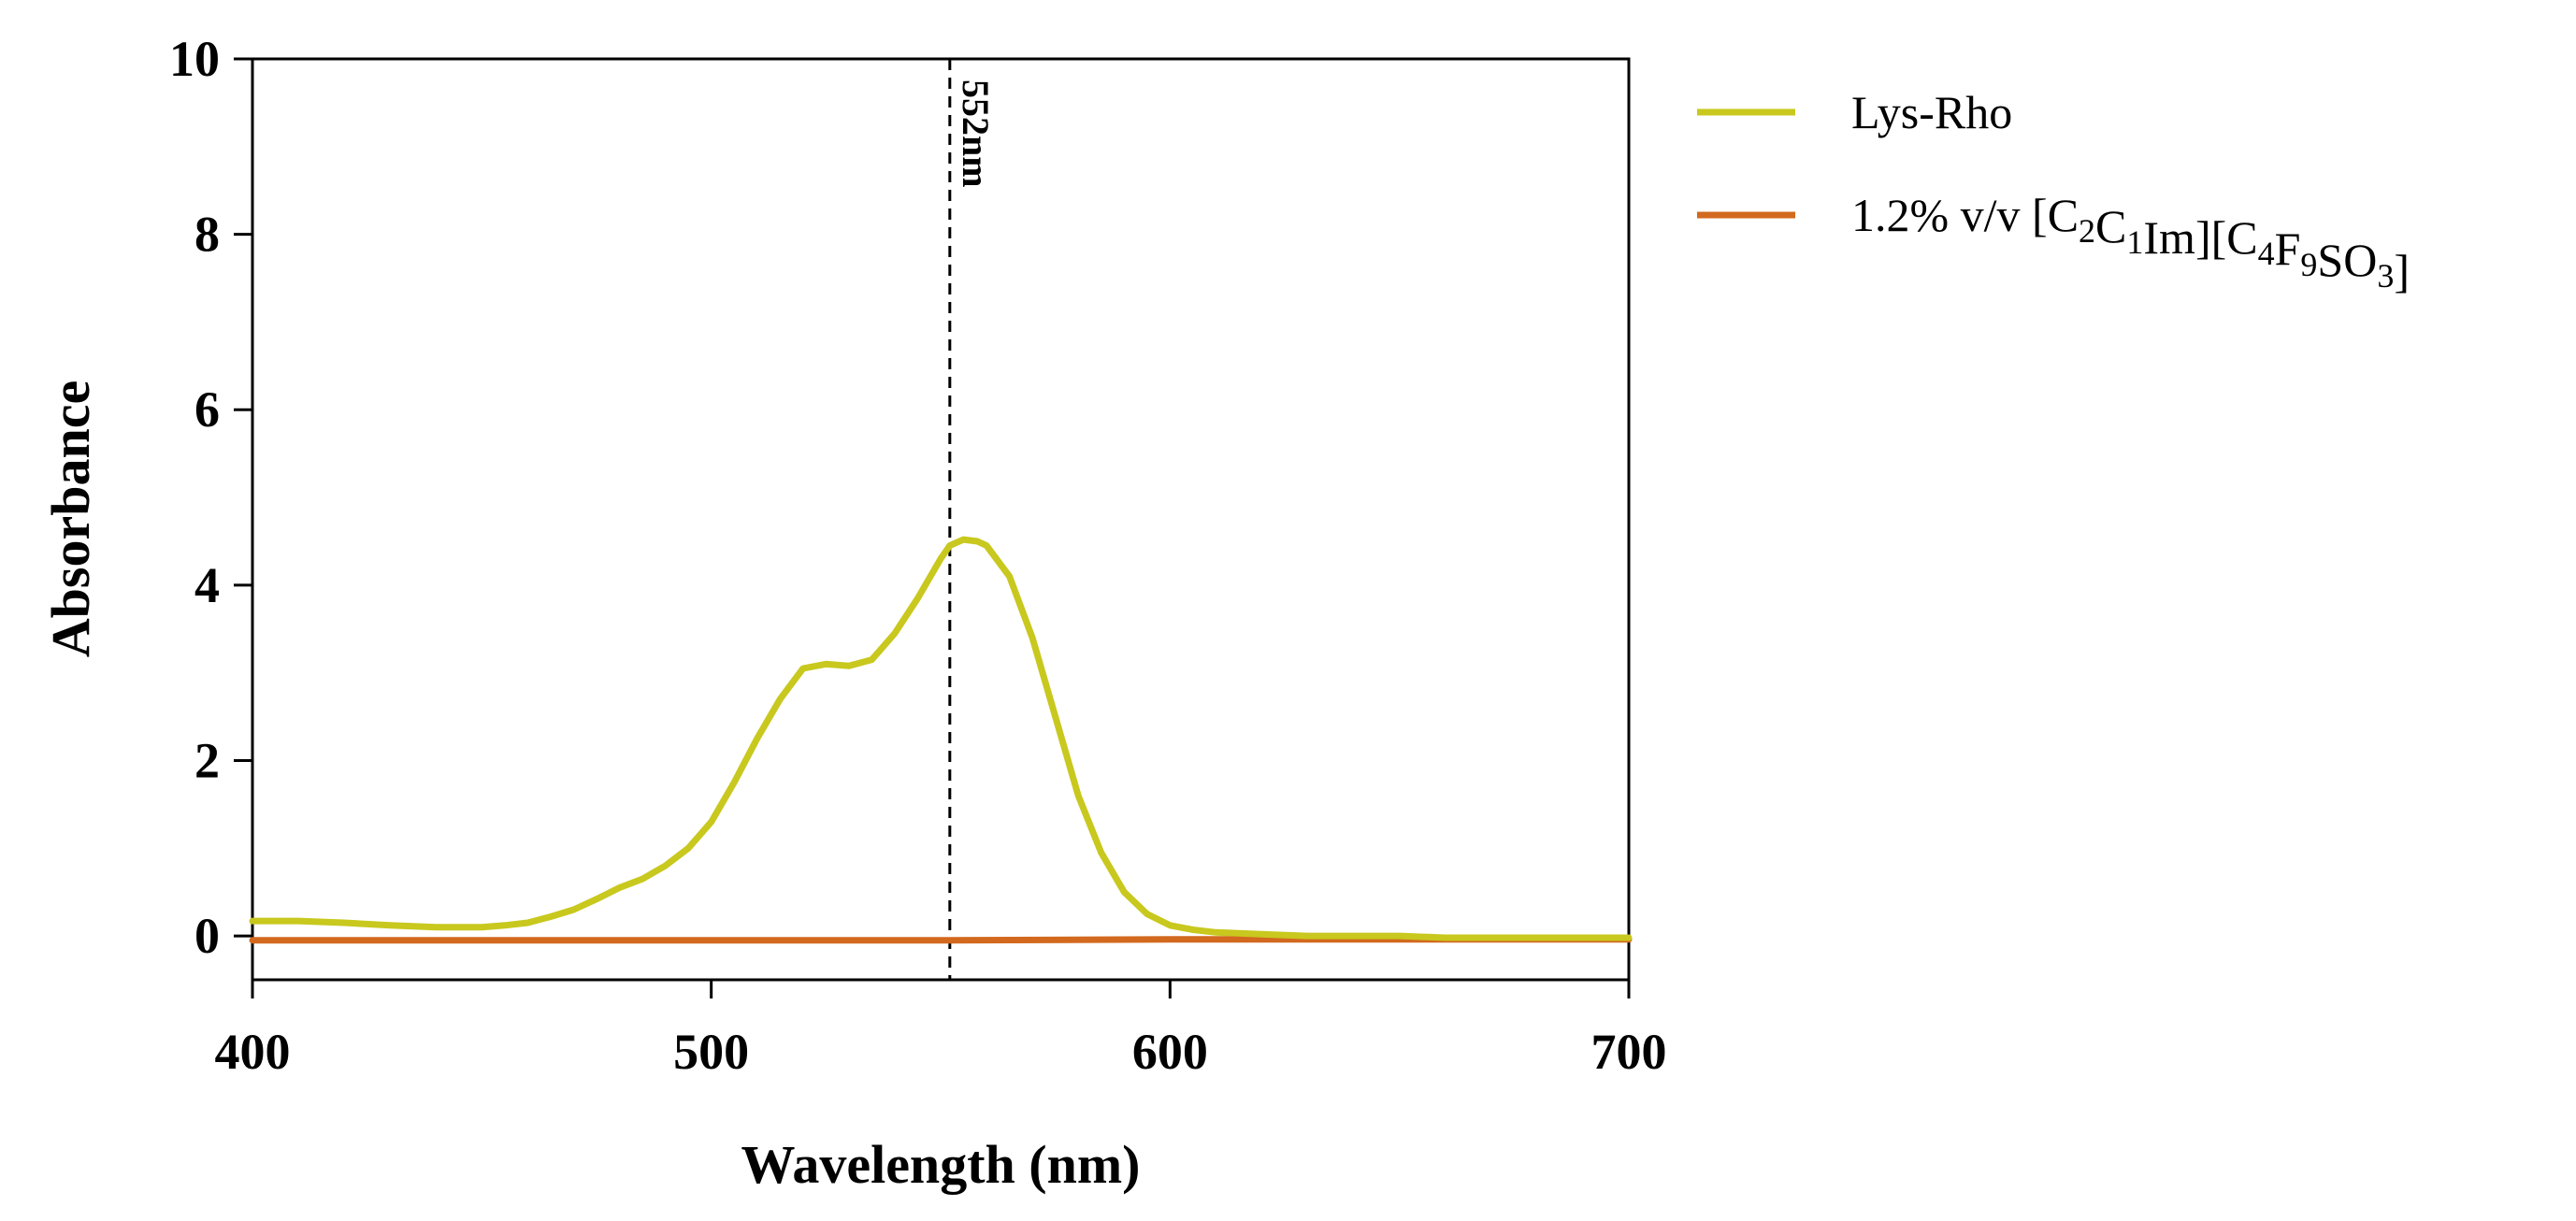 This screenshot has height=1221, width=2576. I want to click on legend-label: 1.2% v/v [C2C1Im][C4F9SO3], so click(2131, 243).